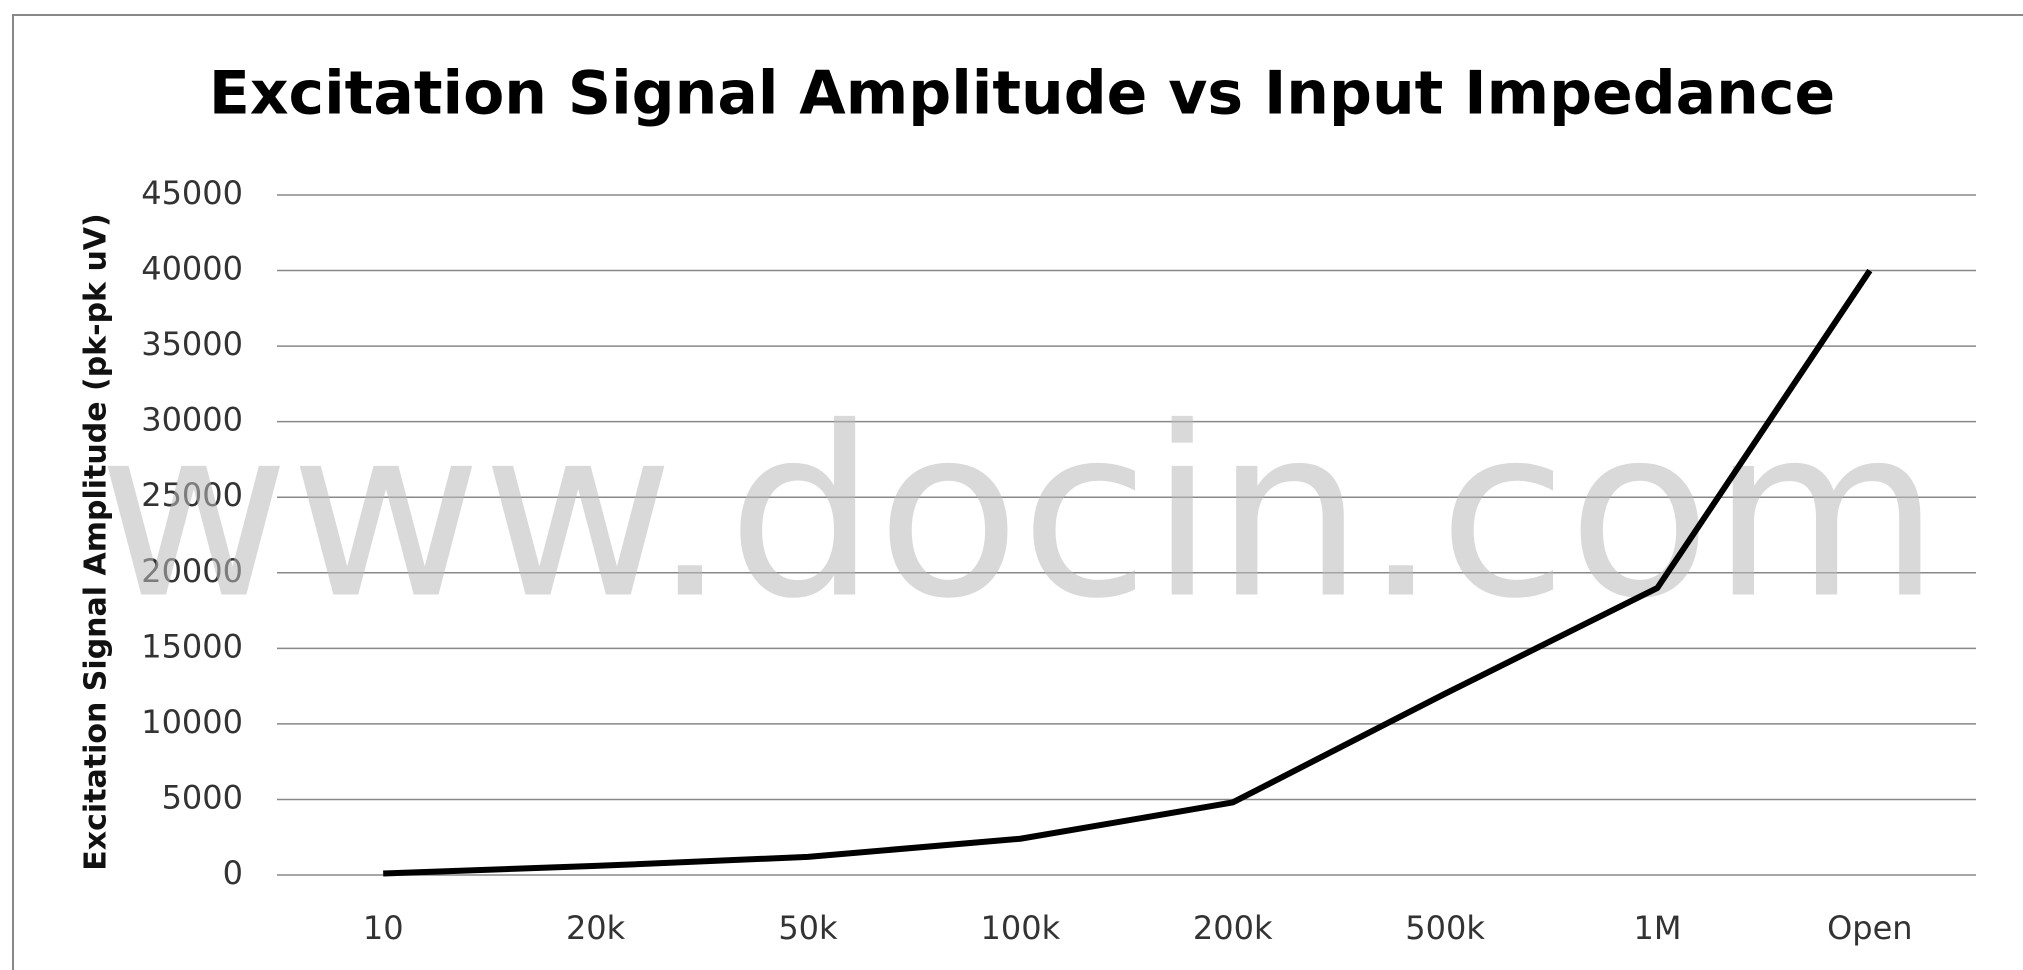 Image resolution: width=2023 pixels, height=970 pixels. Describe the element at coordinates (192, 722) in the screenshot. I see `y-tick-label: 10000` at that location.